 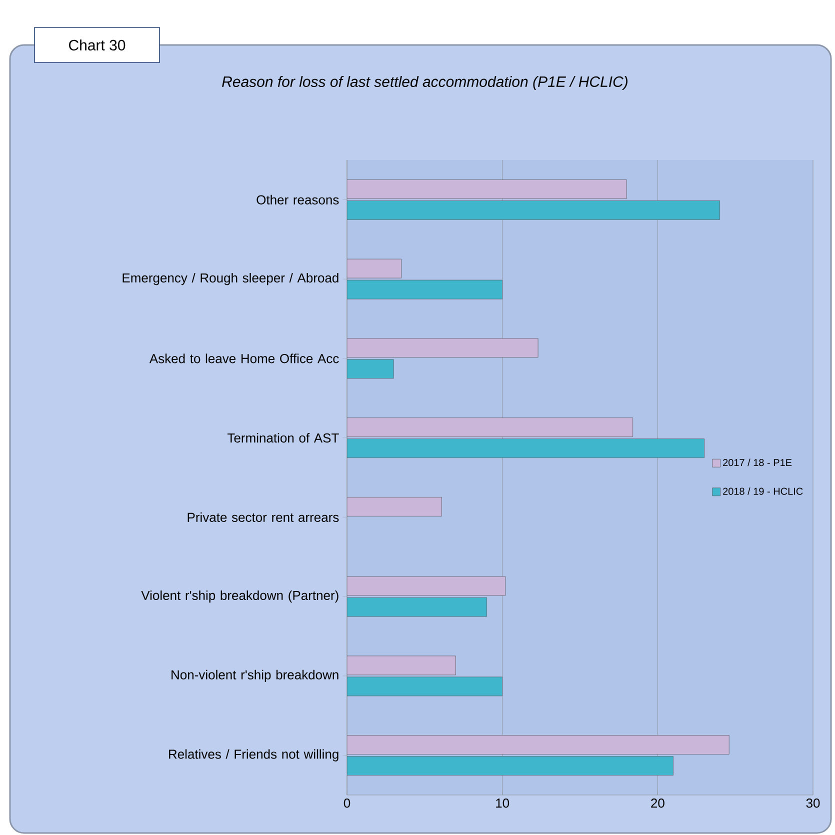 What do you see at coordinates (757, 462) in the screenshot?
I see `legend-label: 2017 / 18 - P1E` at bounding box center [757, 462].